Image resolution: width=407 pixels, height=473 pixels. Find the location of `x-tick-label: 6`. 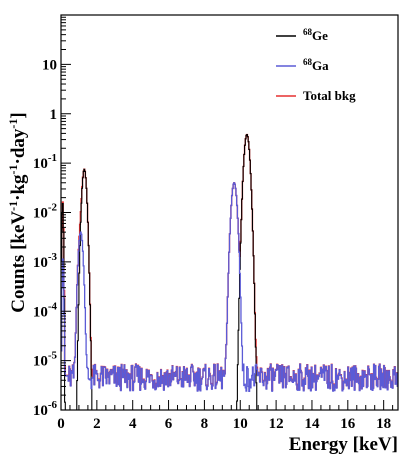

x-tick-label: 6 is located at coordinates (169, 424).